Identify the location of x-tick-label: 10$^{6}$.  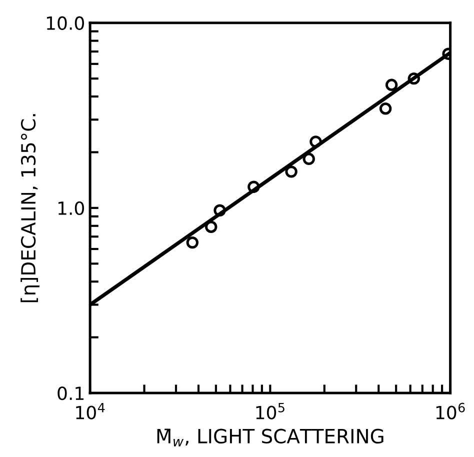
(450, 411).